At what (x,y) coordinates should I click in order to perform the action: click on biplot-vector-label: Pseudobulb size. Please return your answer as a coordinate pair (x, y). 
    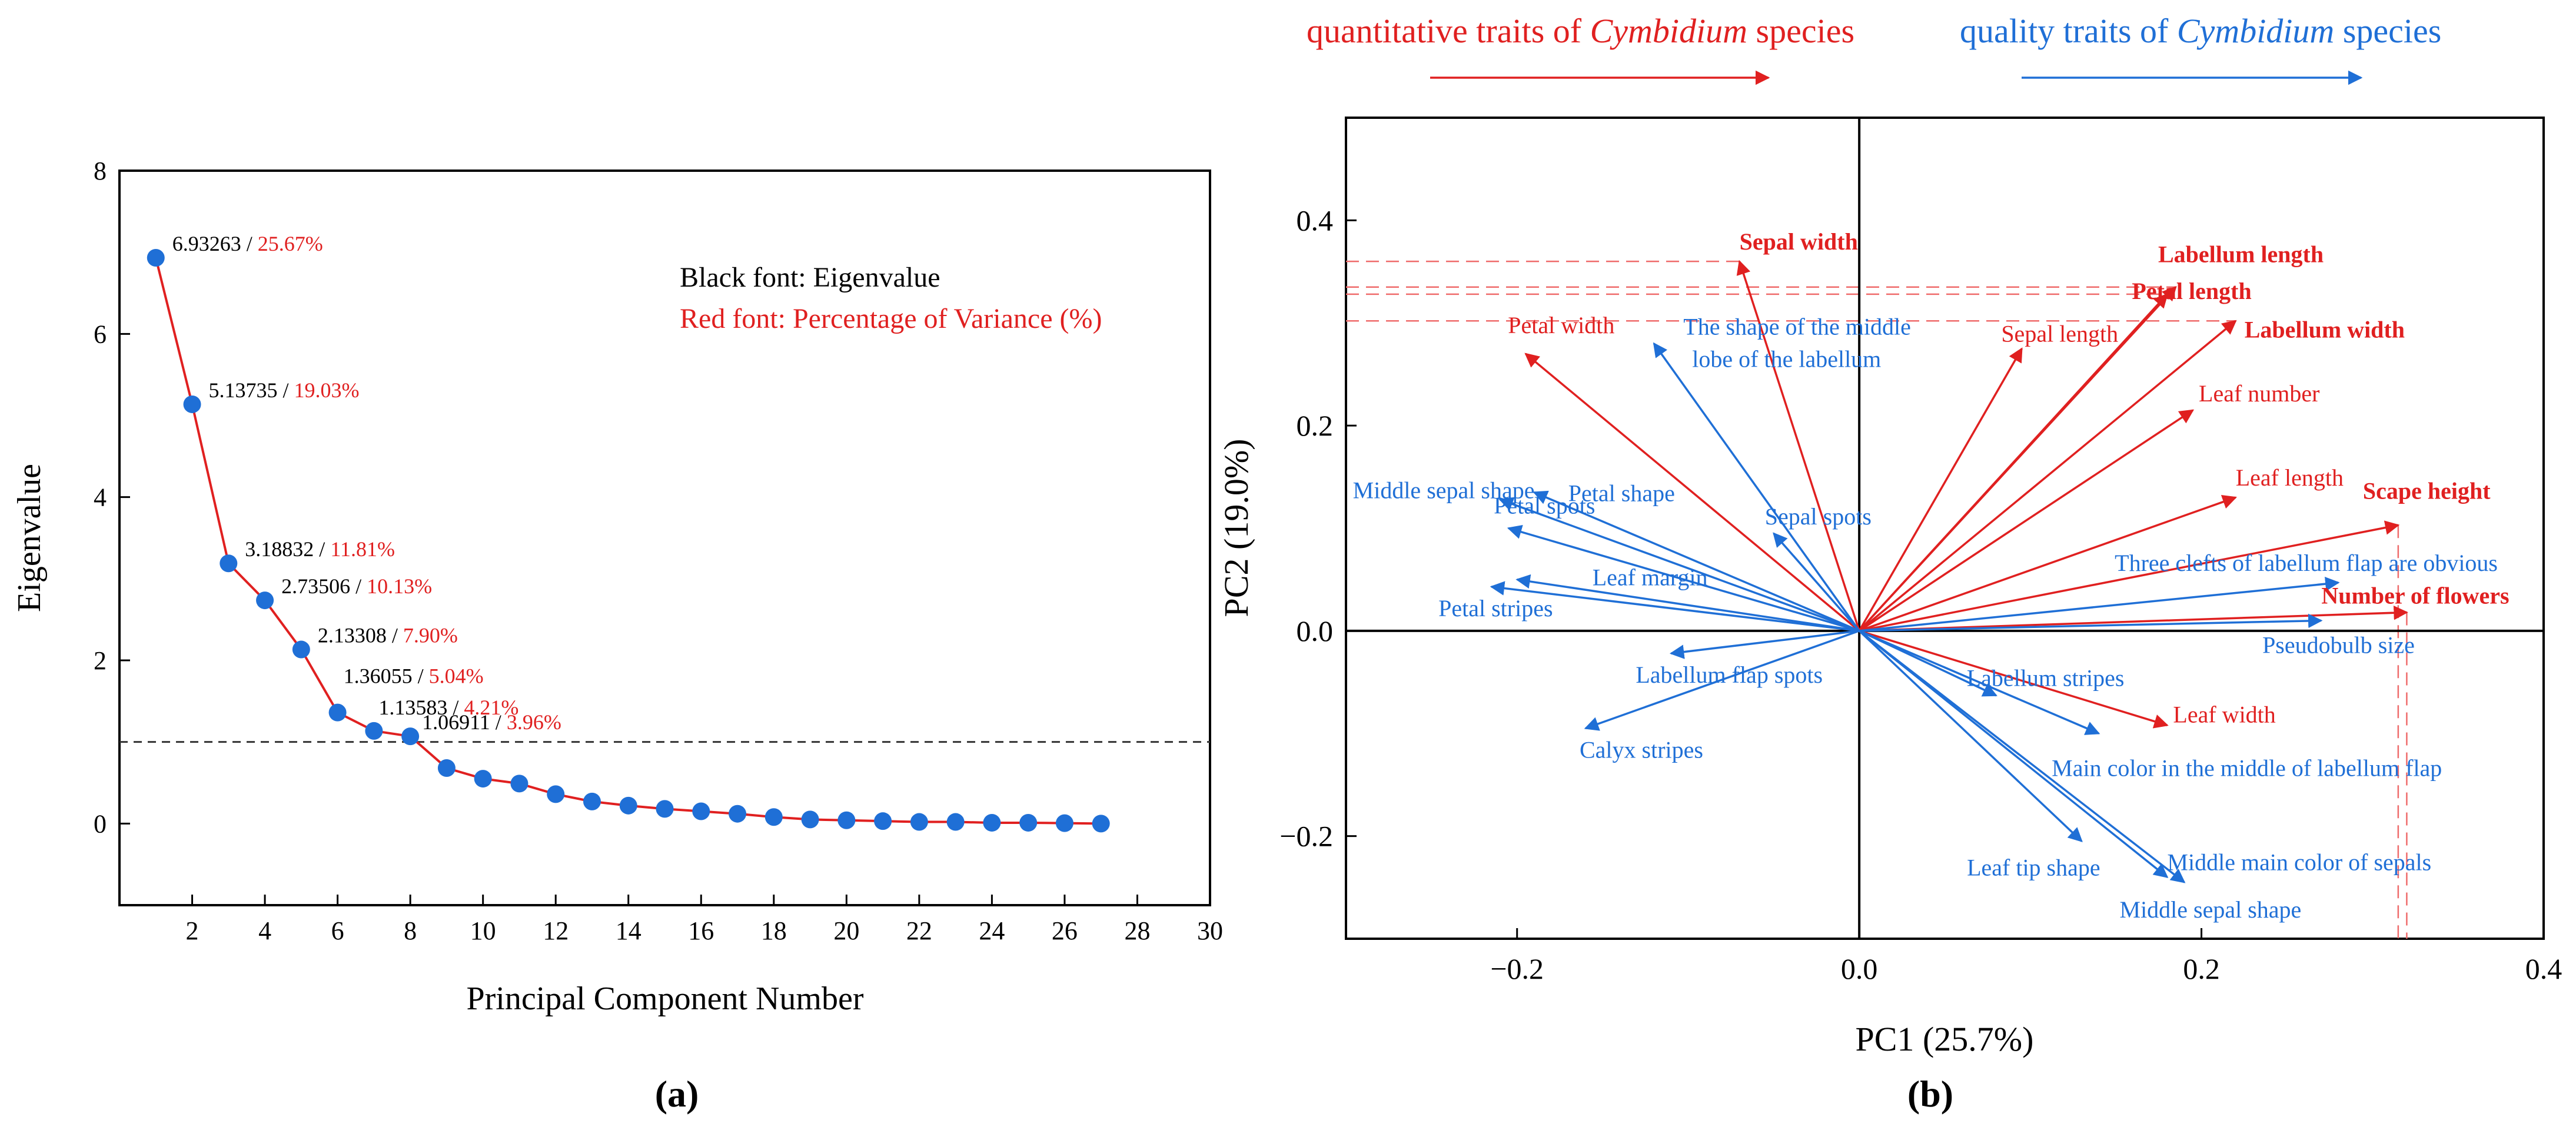
    Looking at the image, I should click on (2338, 645).